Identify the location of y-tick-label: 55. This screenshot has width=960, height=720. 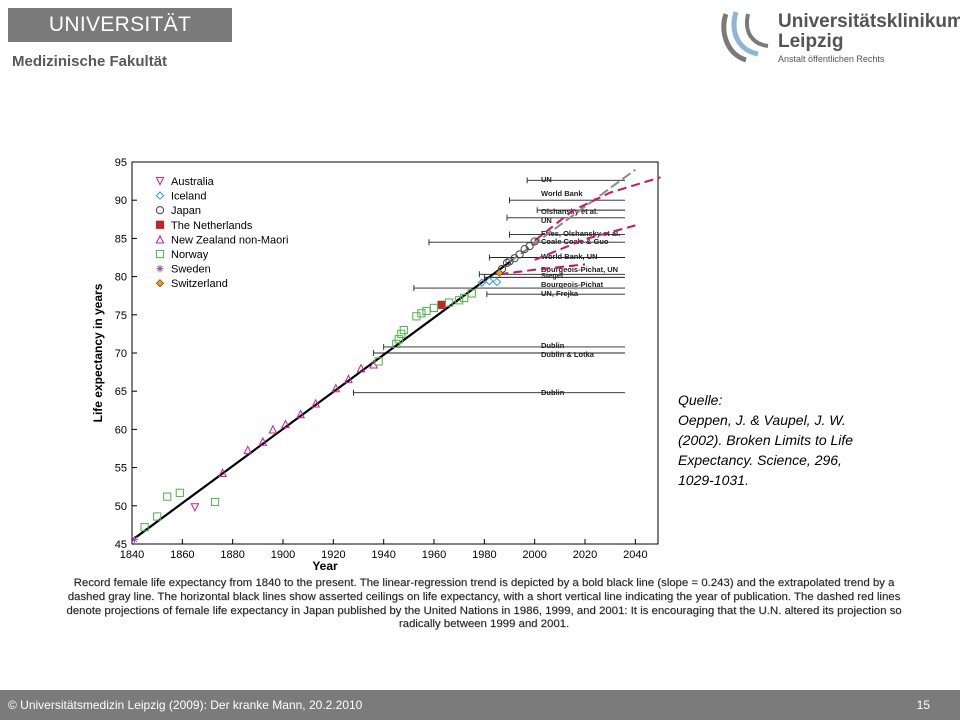
(121, 469).